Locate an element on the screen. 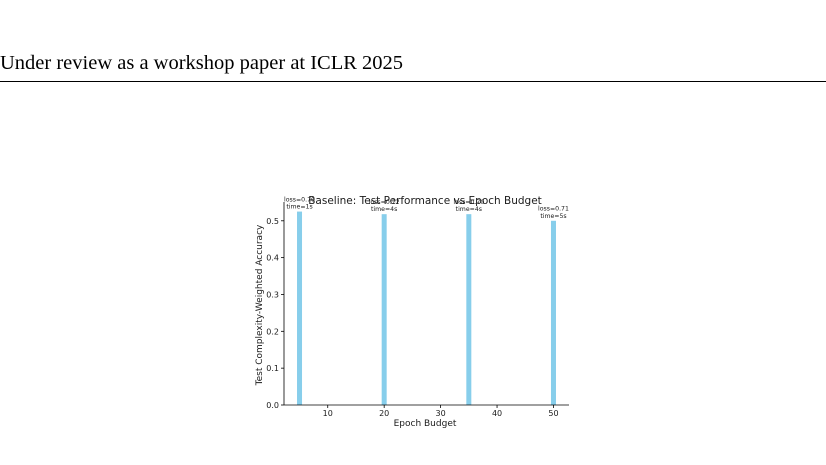  bar-annotation: loss=0.71 is located at coordinates (553, 209).